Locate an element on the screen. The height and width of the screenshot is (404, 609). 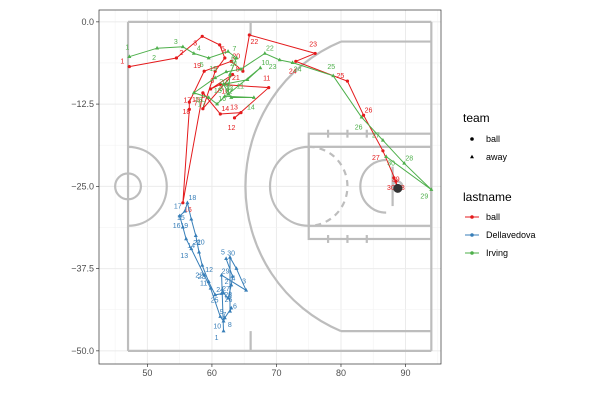
point-label: 8 is located at coordinates (227, 84).